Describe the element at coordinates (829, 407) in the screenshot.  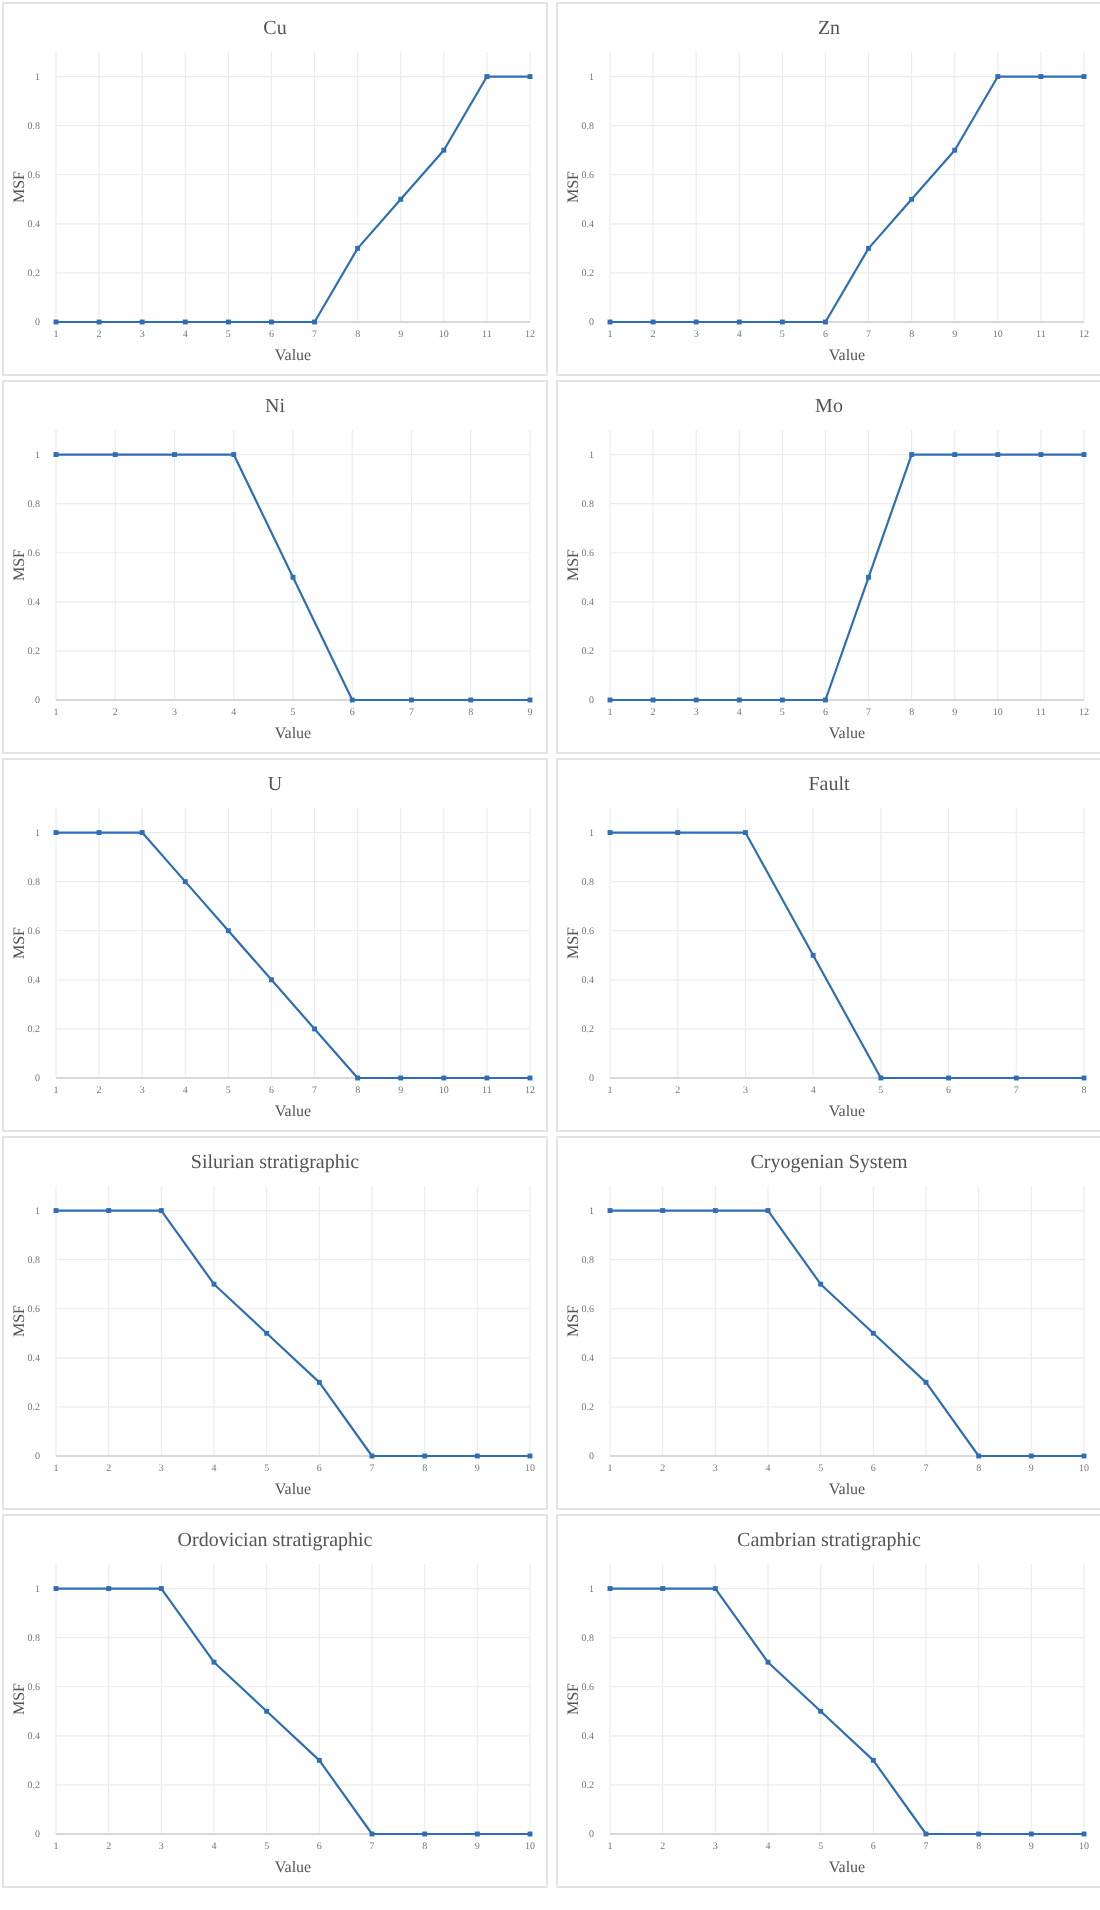
I see `chart-title: Mo` at that location.